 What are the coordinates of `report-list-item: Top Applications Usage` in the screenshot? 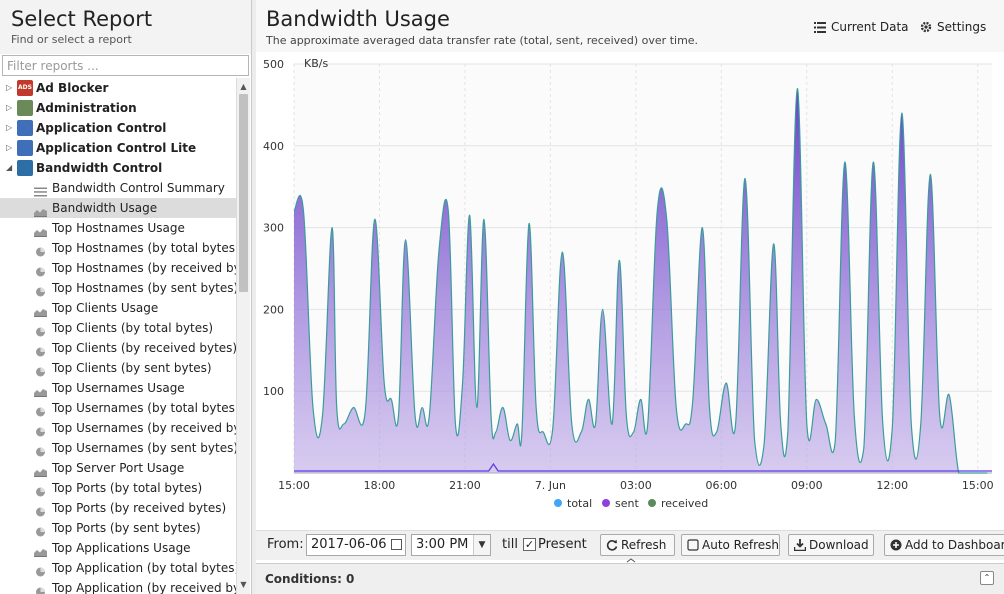 It's located at (118, 548).